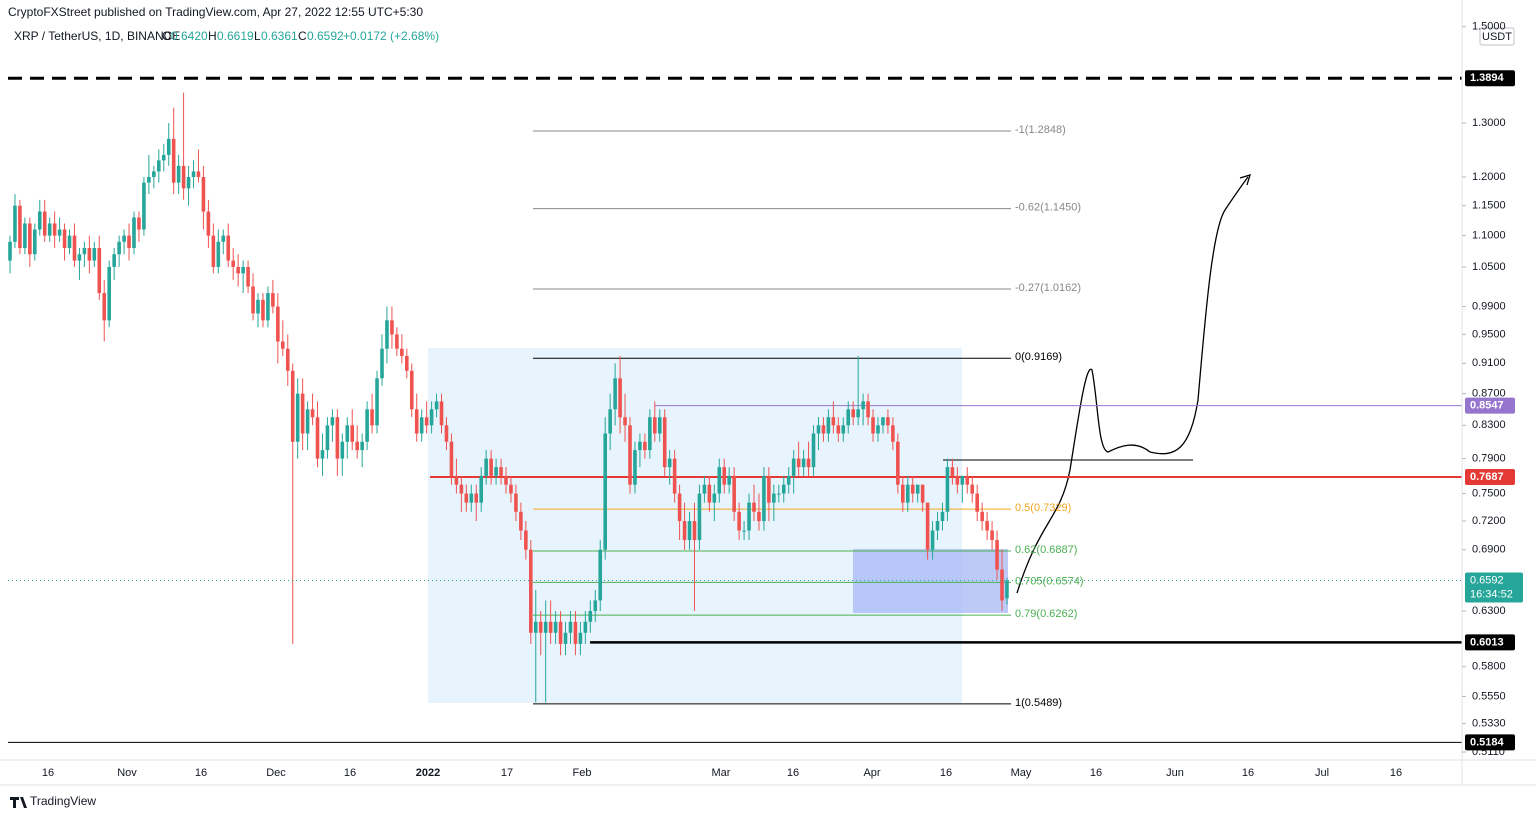 The image size is (1536, 817). Describe the element at coordinates (325, 36) in the screenshot. I see `legend-value: 0.6592` at that location.